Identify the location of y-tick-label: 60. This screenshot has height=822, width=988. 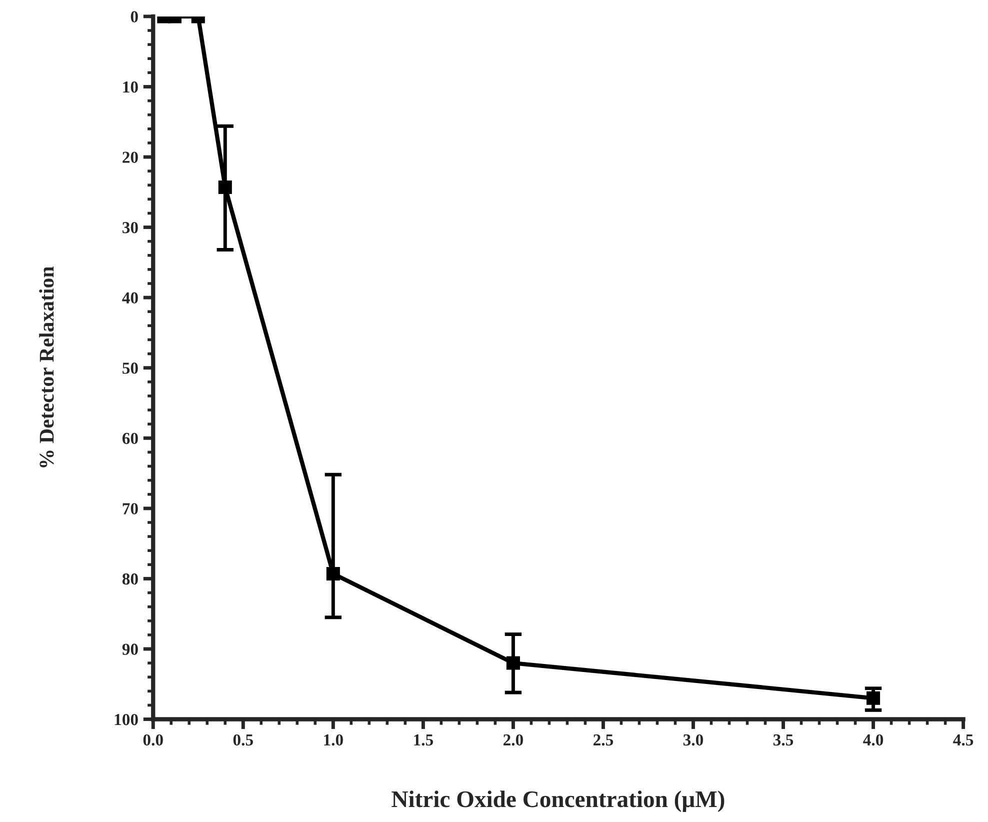
(130, 438).